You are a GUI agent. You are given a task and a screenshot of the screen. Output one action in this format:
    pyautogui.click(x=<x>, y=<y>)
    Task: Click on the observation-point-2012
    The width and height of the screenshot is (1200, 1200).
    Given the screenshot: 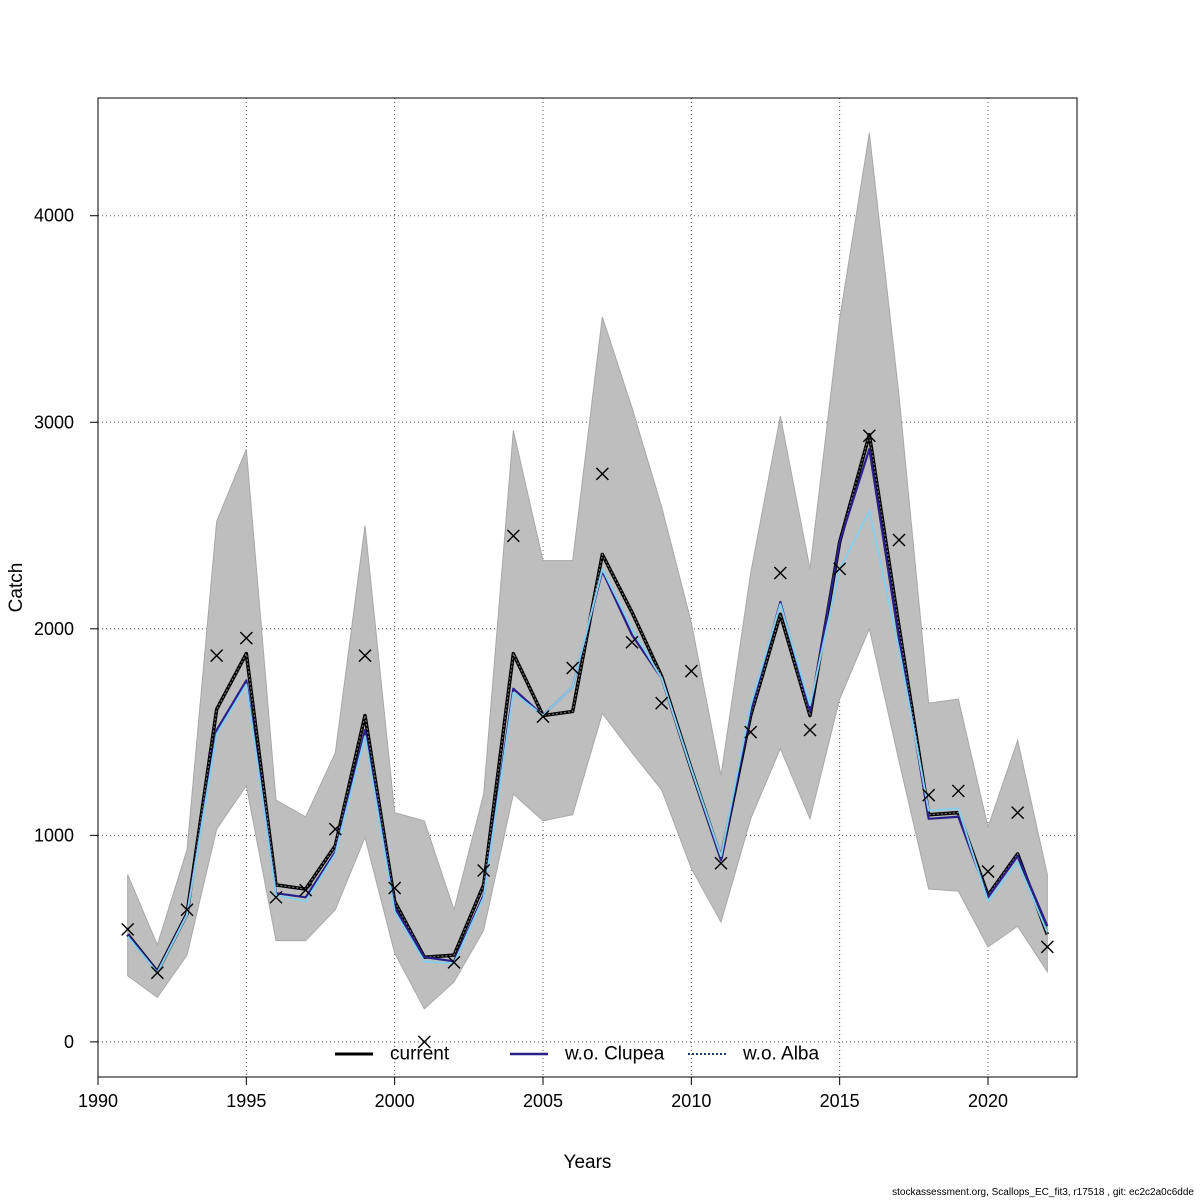 What is the action you would take?
    pyautogui.click(x=751, y=732)
    